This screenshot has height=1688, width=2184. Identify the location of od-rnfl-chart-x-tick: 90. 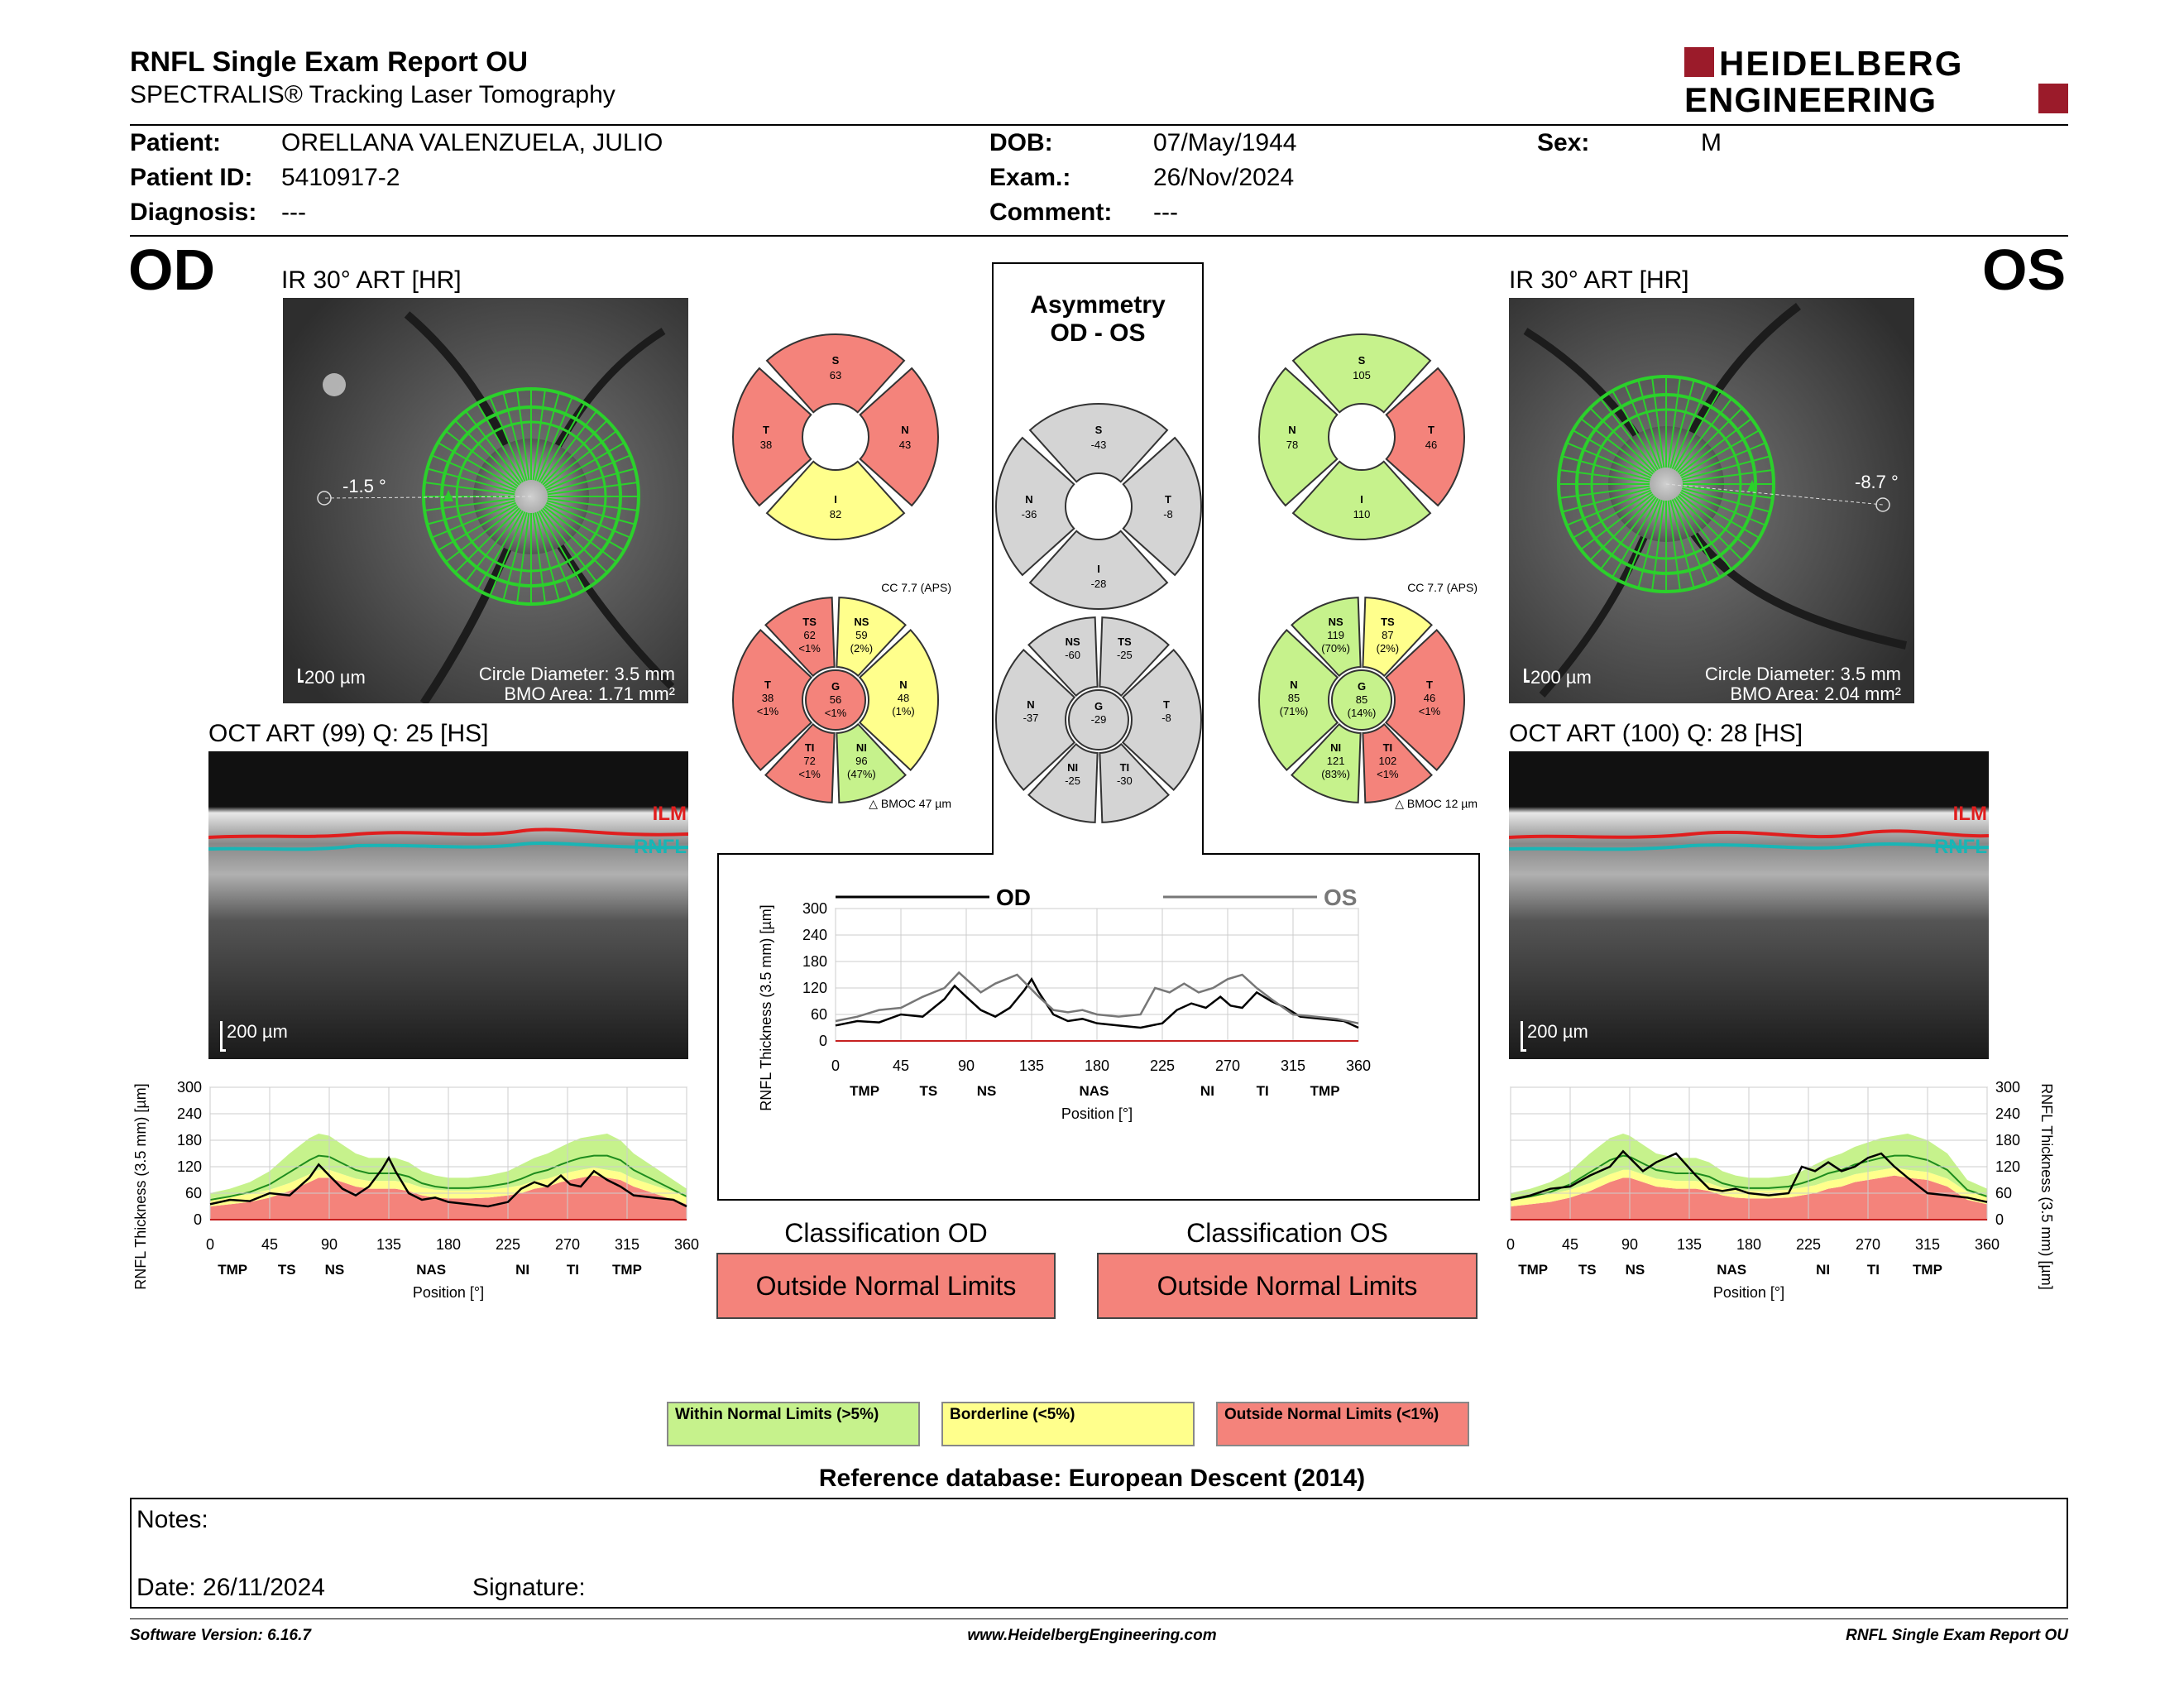
(329, 1244).